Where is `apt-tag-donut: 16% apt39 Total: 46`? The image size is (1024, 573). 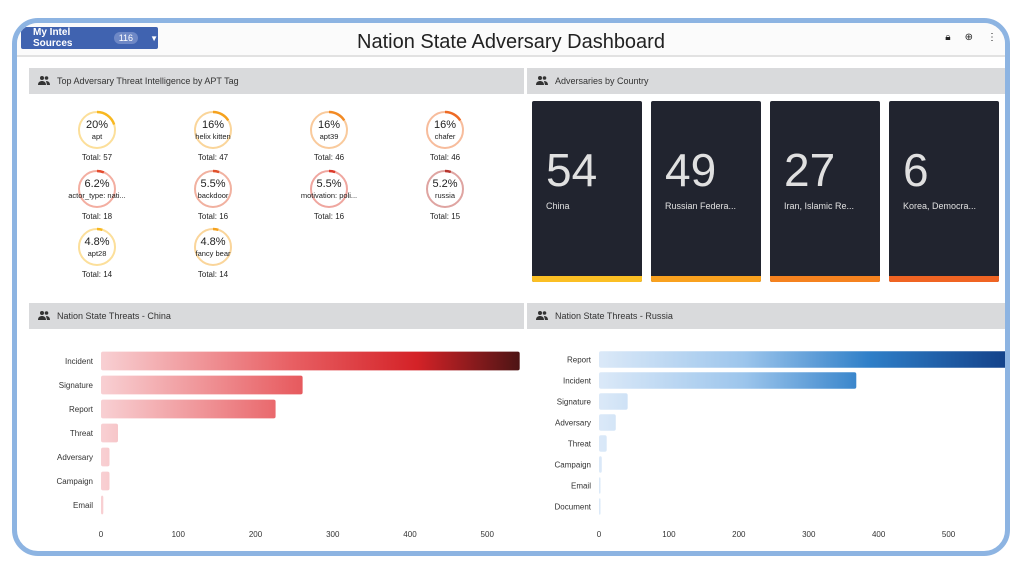
apt-tag-donut: 16% apt39 Total: 46 is located at coordinates (329, 136).